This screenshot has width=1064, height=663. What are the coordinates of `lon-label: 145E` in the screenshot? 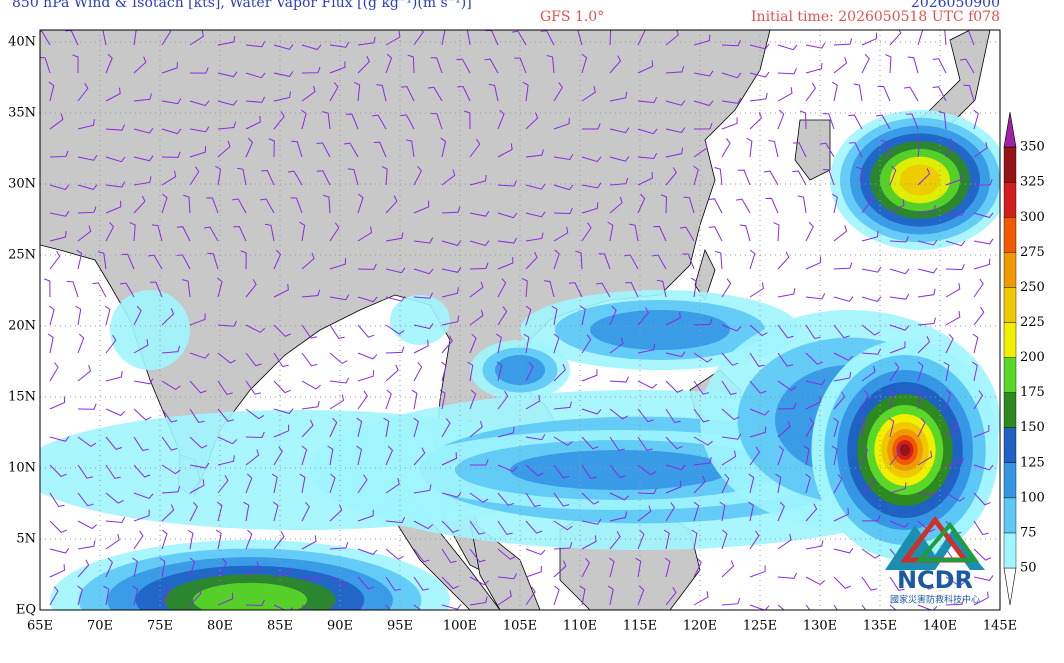 It's located at (1000, 626).